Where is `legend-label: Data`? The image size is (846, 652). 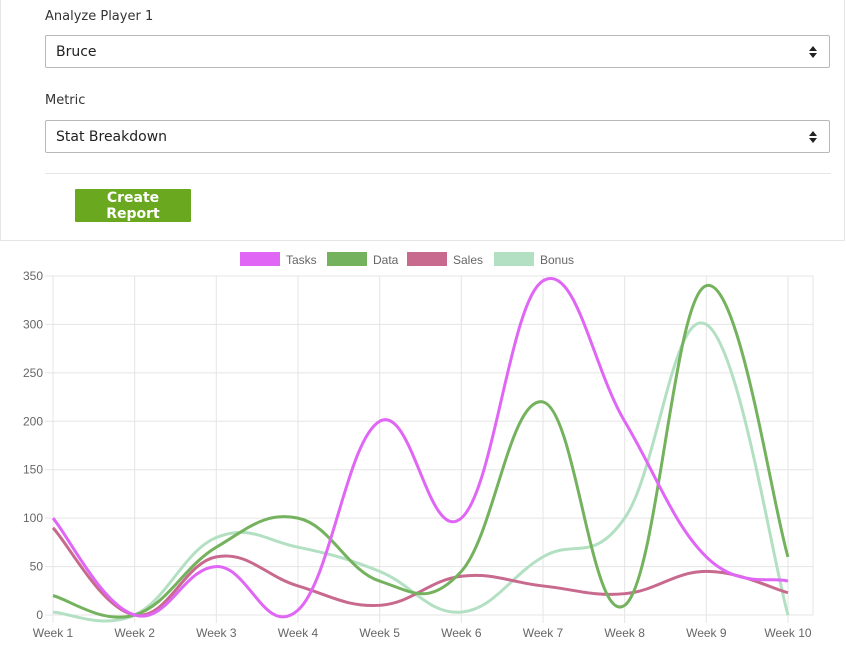 legend-label: Data is located at coordinates (386, 260).